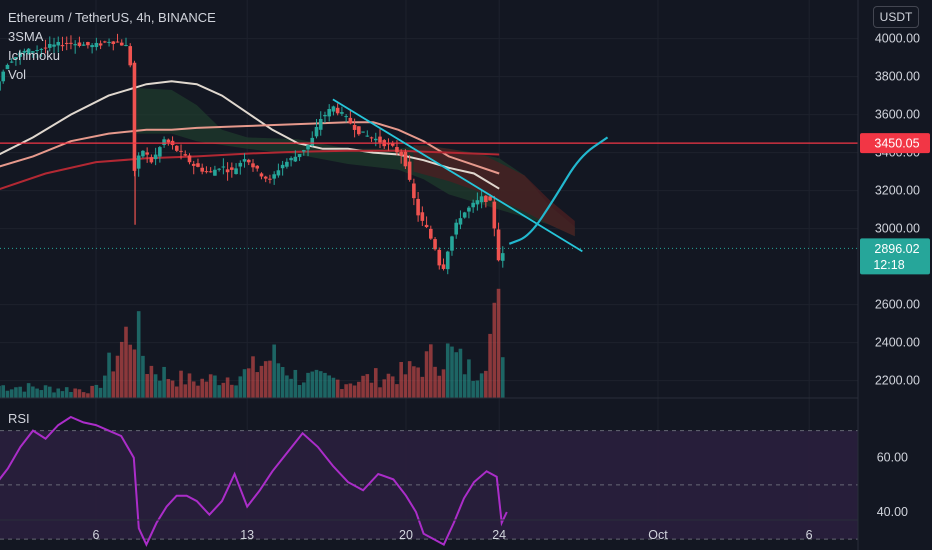 The image size is (932, 550). Describe the element at coordinates (34, 55) in the screenshot. I see `indicator-ichimoku-label: Ichimoku` at that location.